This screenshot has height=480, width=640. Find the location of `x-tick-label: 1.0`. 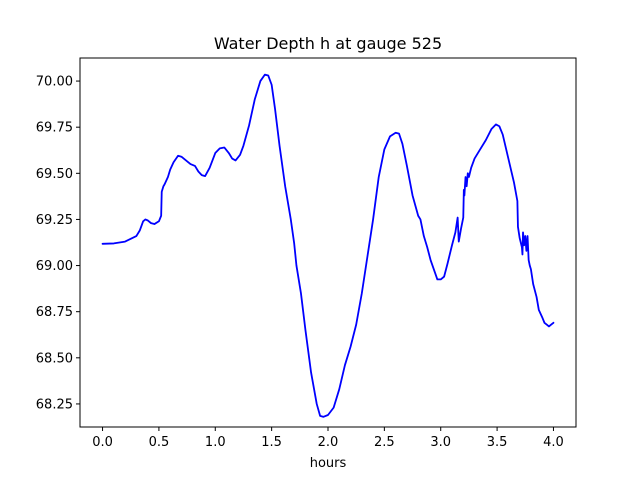

x-tick-label: 1.0 is located at coordinates (215, 442).